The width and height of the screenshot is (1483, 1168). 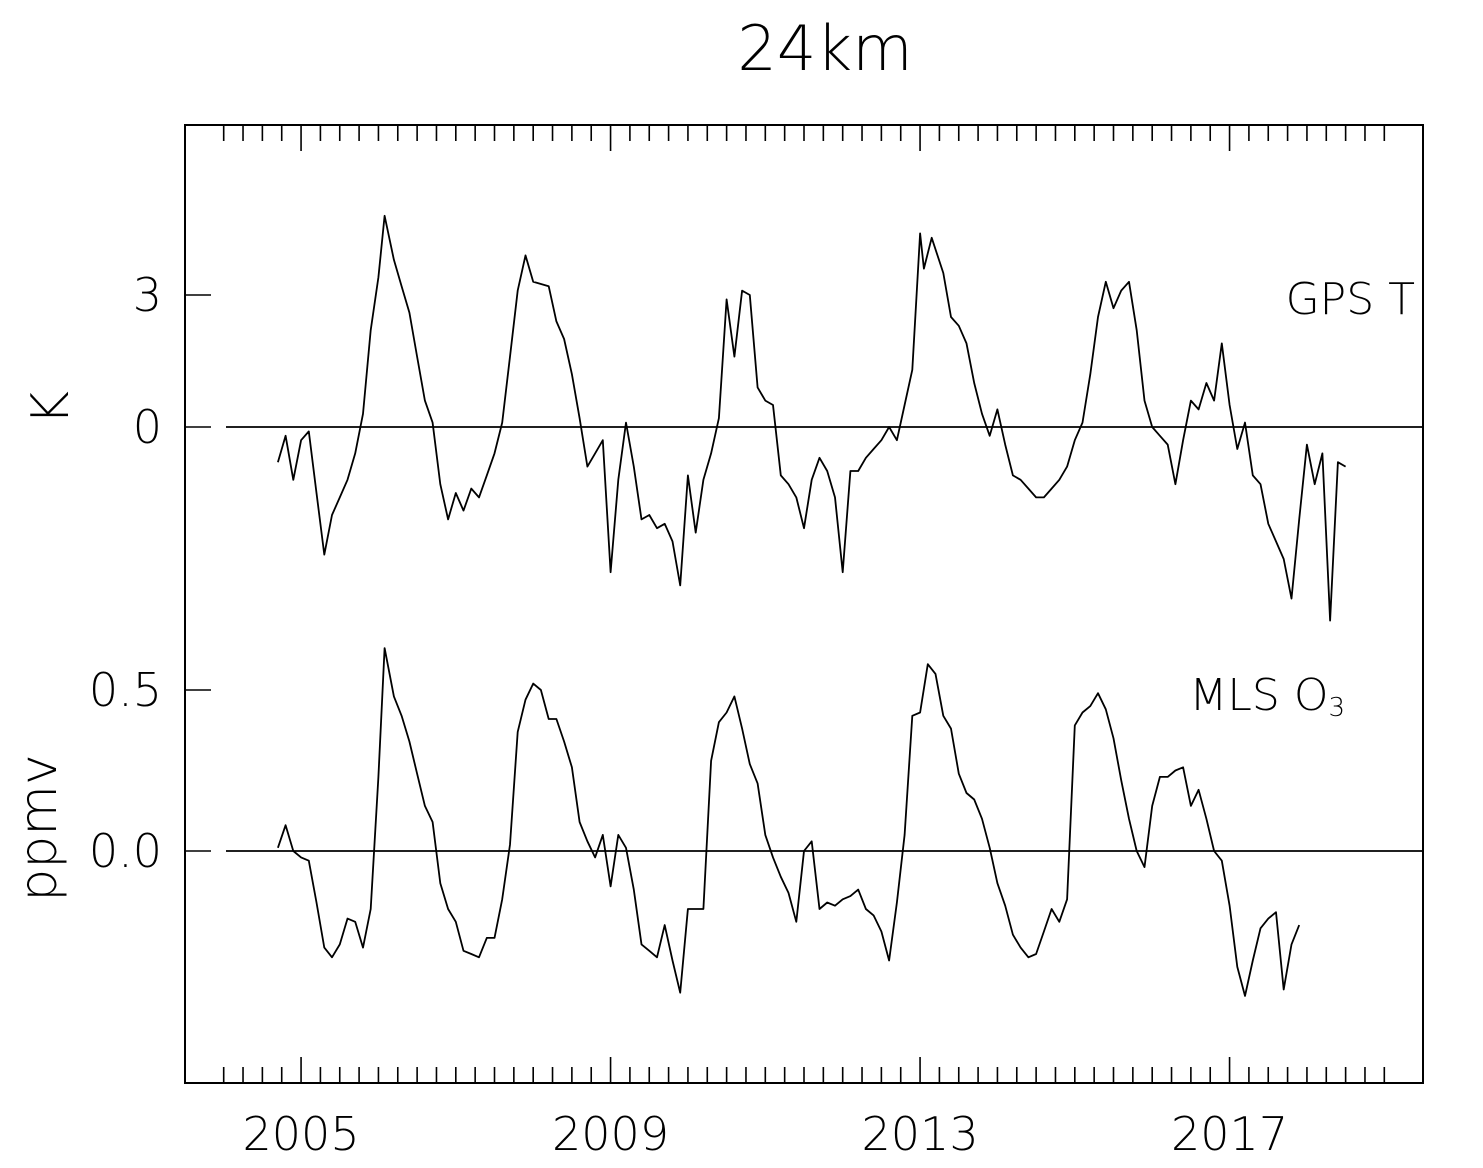 I want to click on y-axis-label: ppmv, so click(x=39, y=827).